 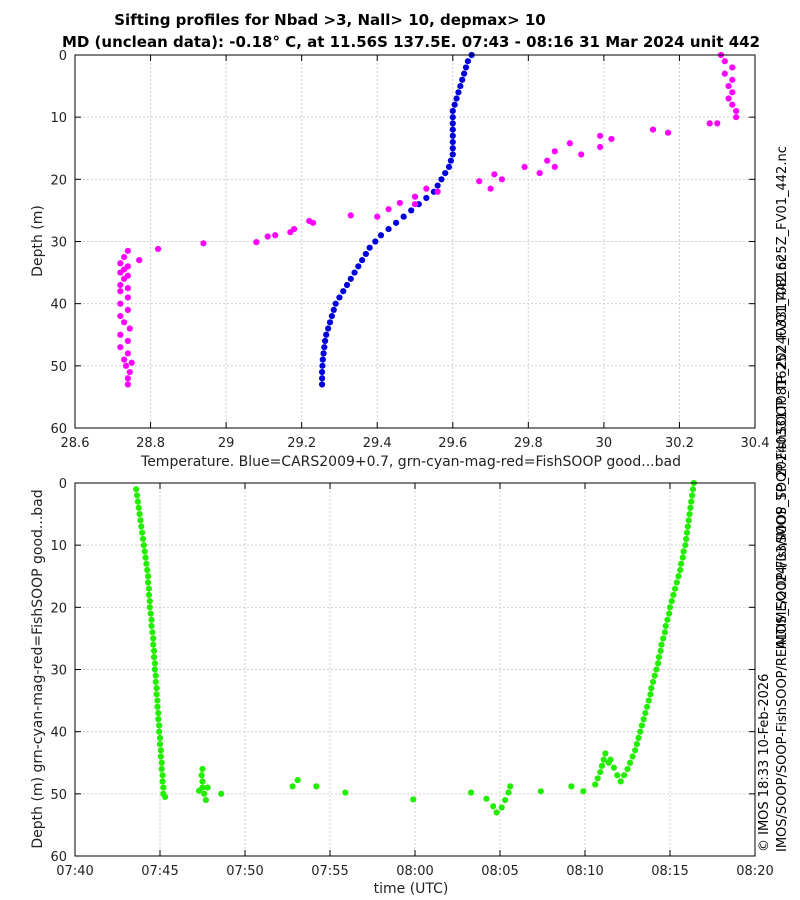 What do you see at coordinates (58, 180) in the screenshot?
I see `temperature-y-tick-label: 20` at bounding box center [58, 180].